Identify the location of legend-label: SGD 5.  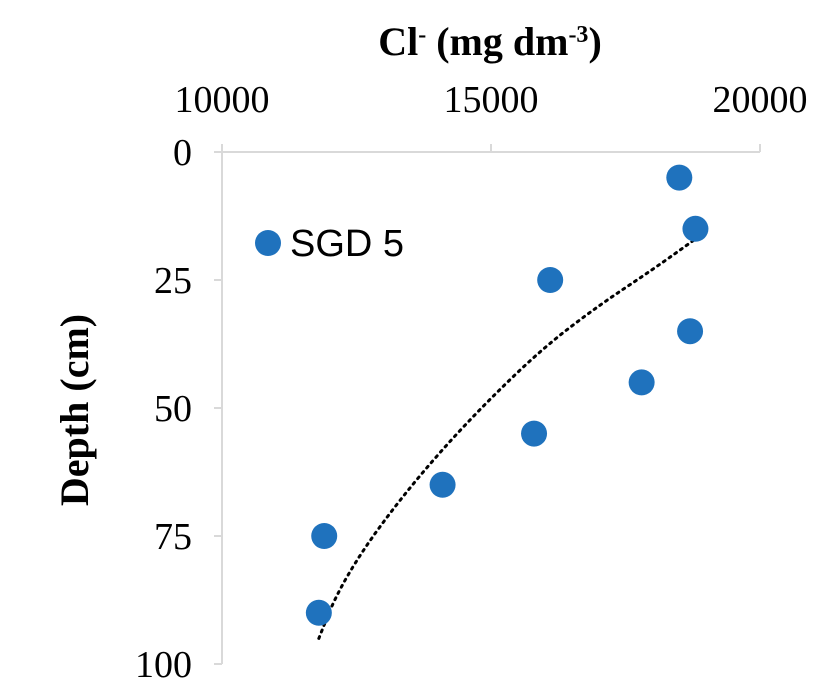
(347, 244).